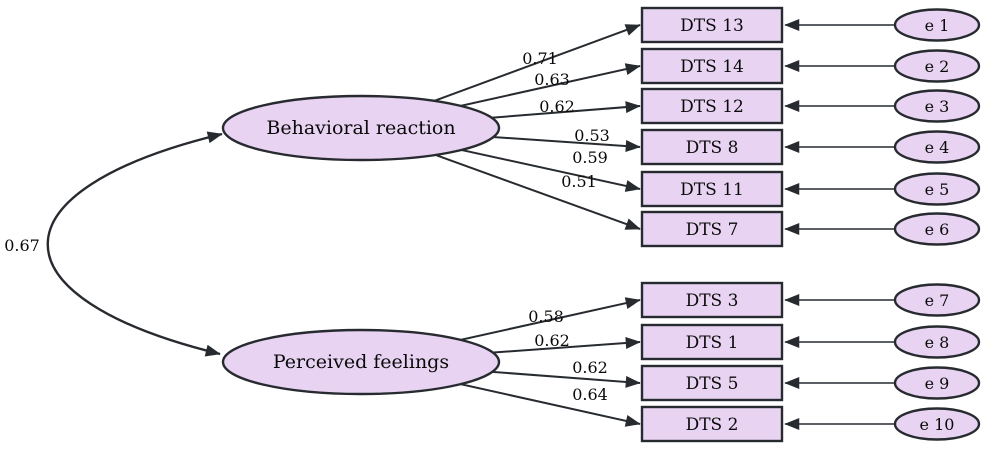  Describe the element at coordinates (590, 157) in the screenshot. I see `loading-label: 0.59` at that location.